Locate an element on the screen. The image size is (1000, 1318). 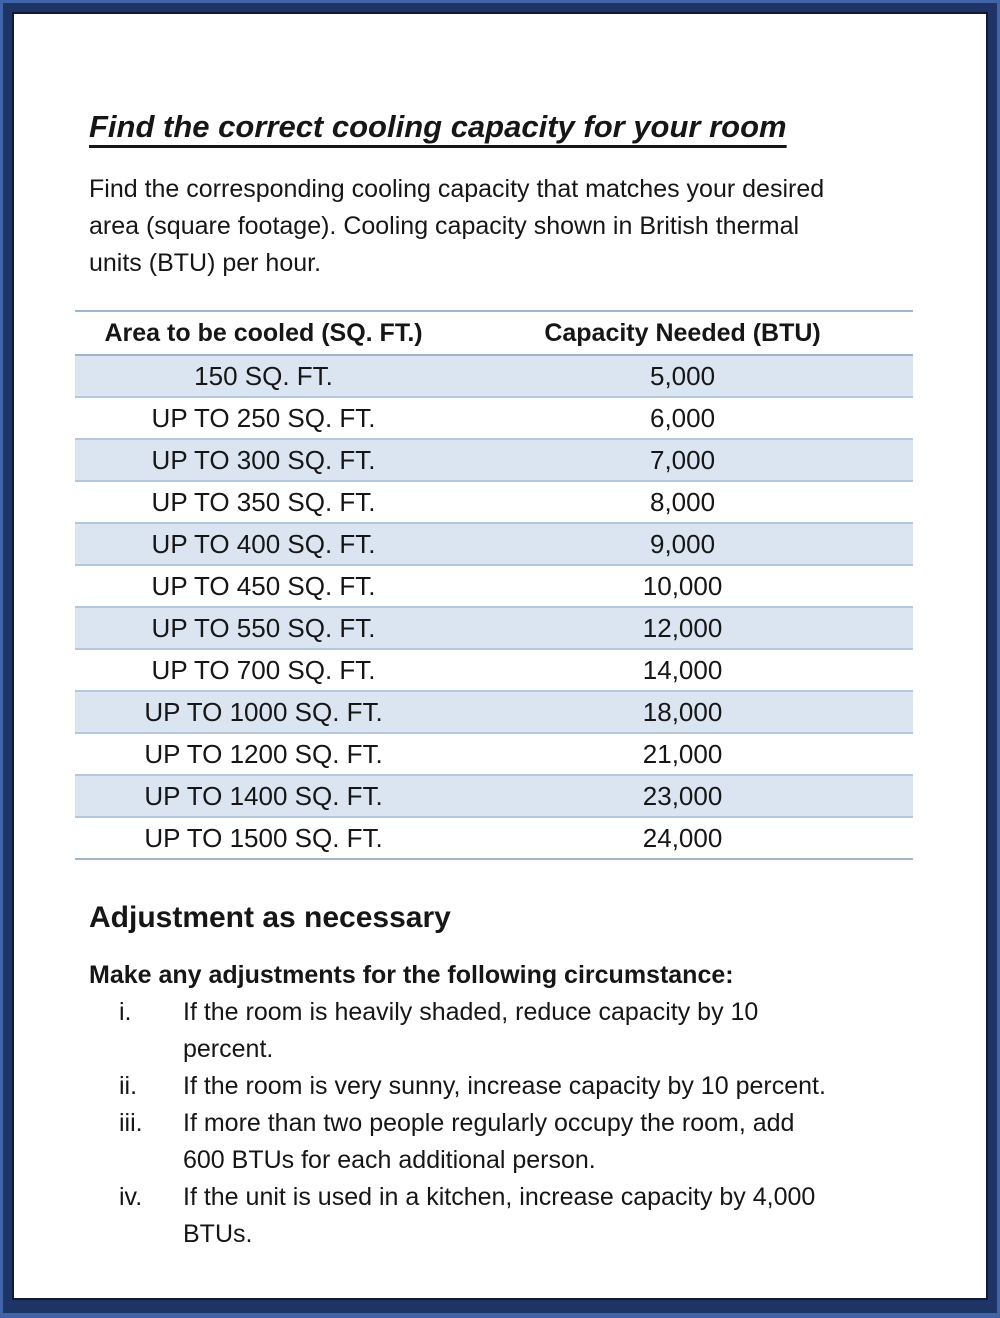
table-row: UP TO 700 SQ. FT. 14,000 is located at coordinates (494, 669).